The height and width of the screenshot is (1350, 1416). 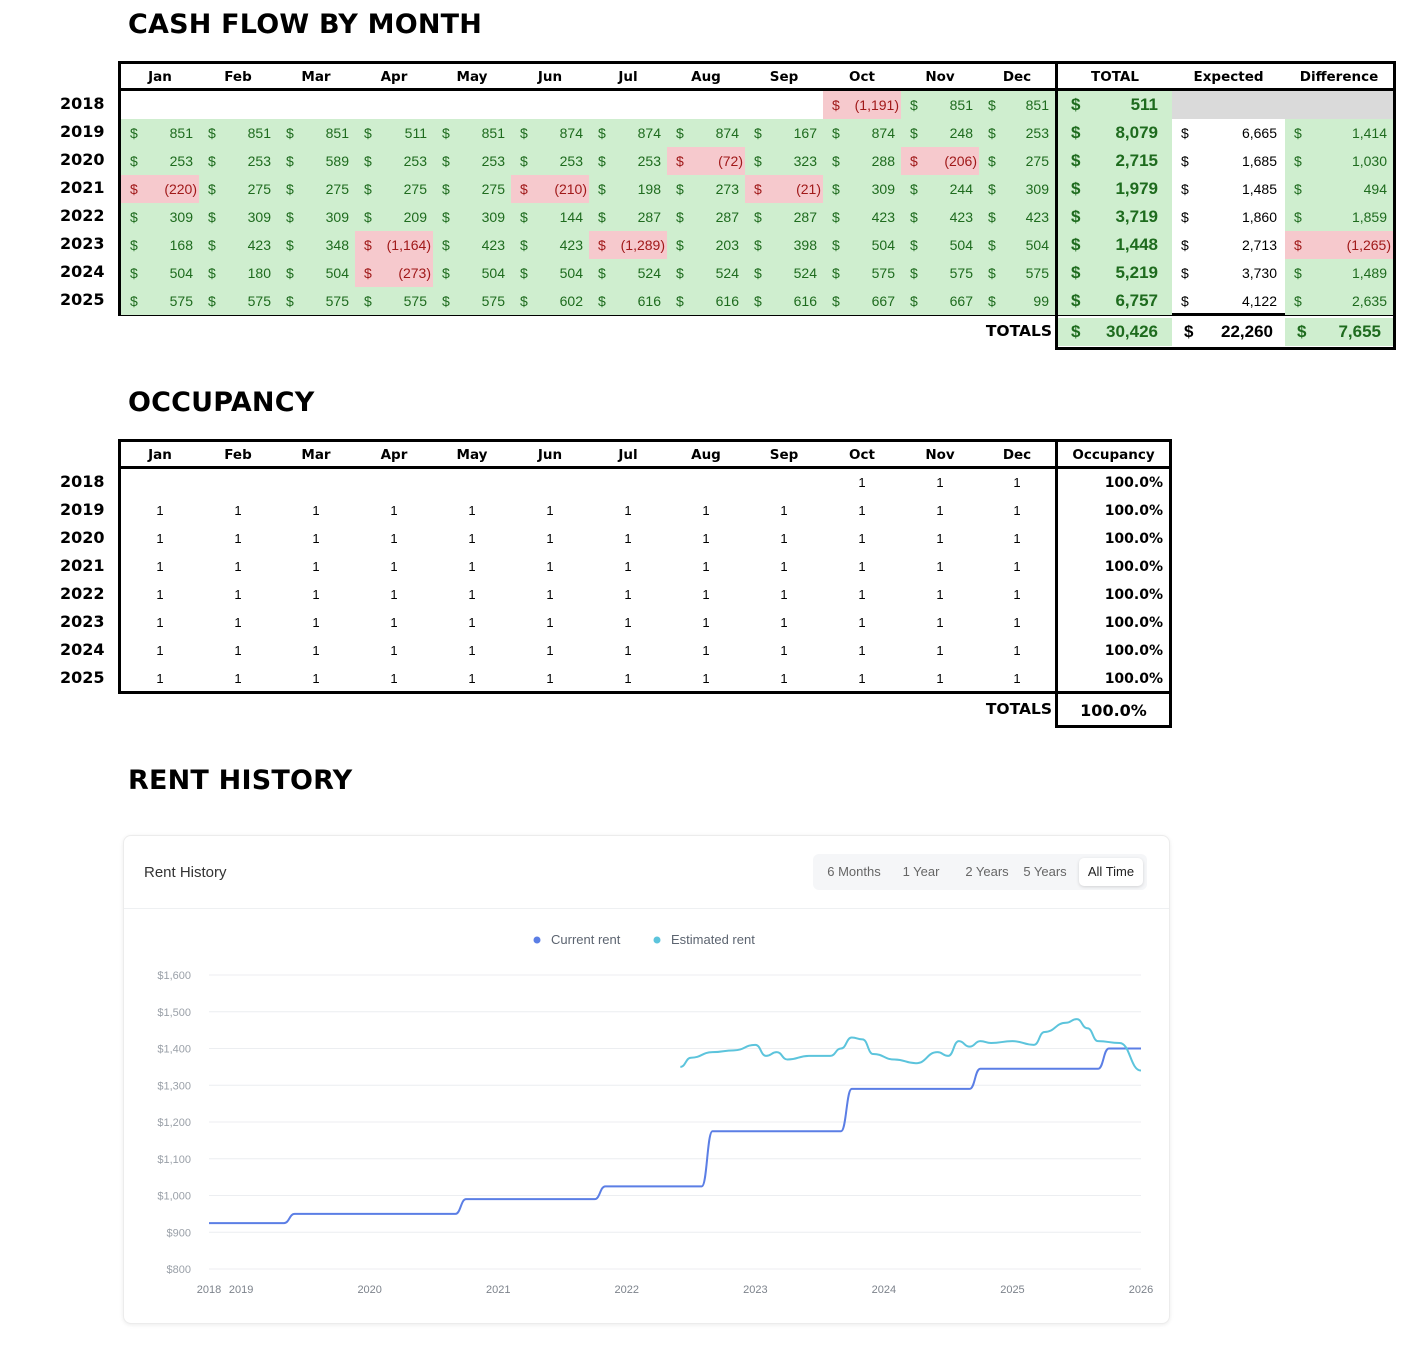 I want to click on cashflow-value: 287, so click(x=649, y=217).